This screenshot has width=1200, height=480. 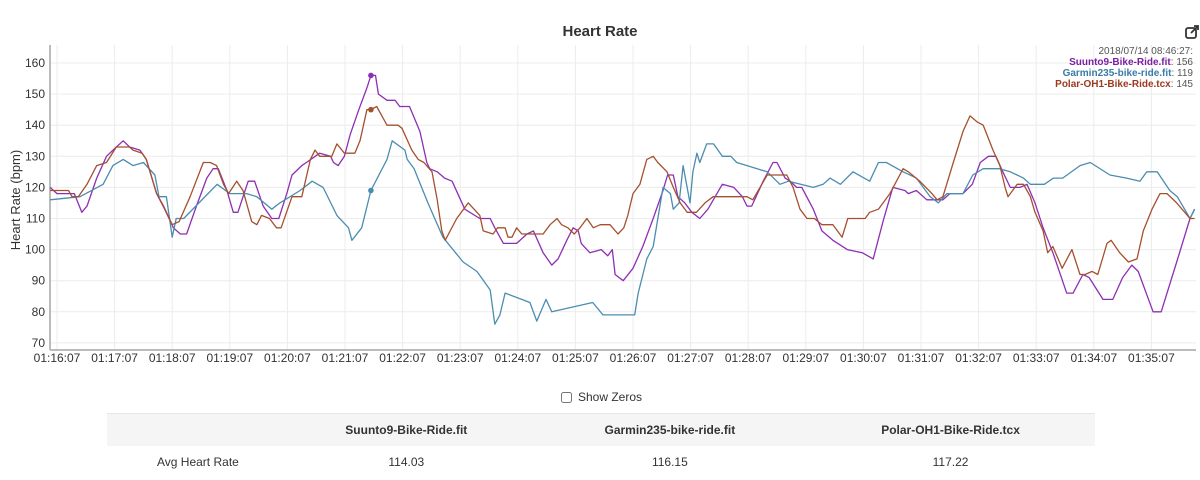 I want to click on table-cell: 117.22, so click(x=950, y=462).